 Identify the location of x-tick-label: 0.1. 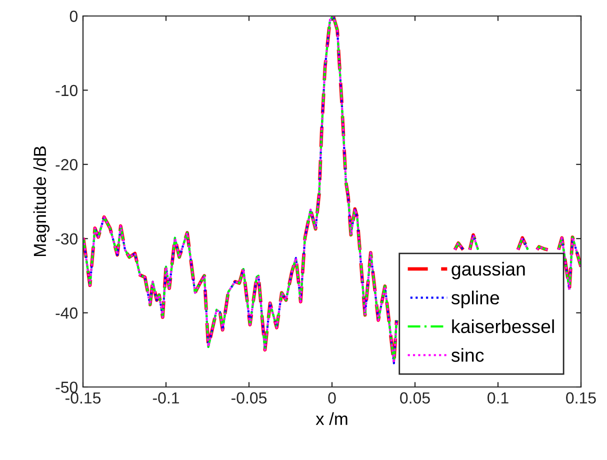
(498, 398).